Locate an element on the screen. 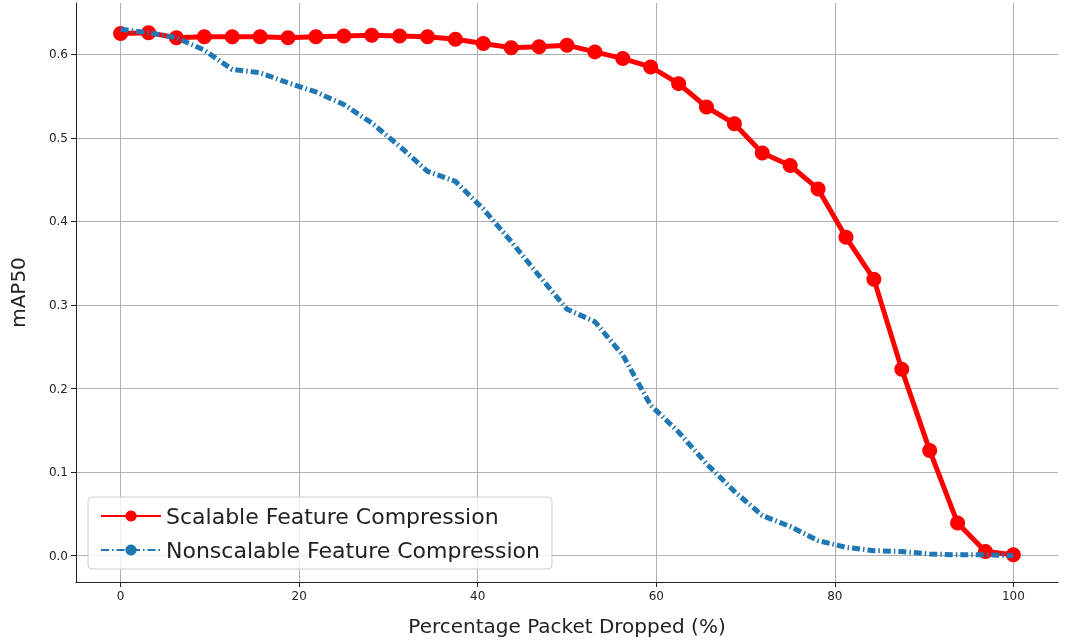  y-tick-label: 0.1 is located at coordinates (58, 472).